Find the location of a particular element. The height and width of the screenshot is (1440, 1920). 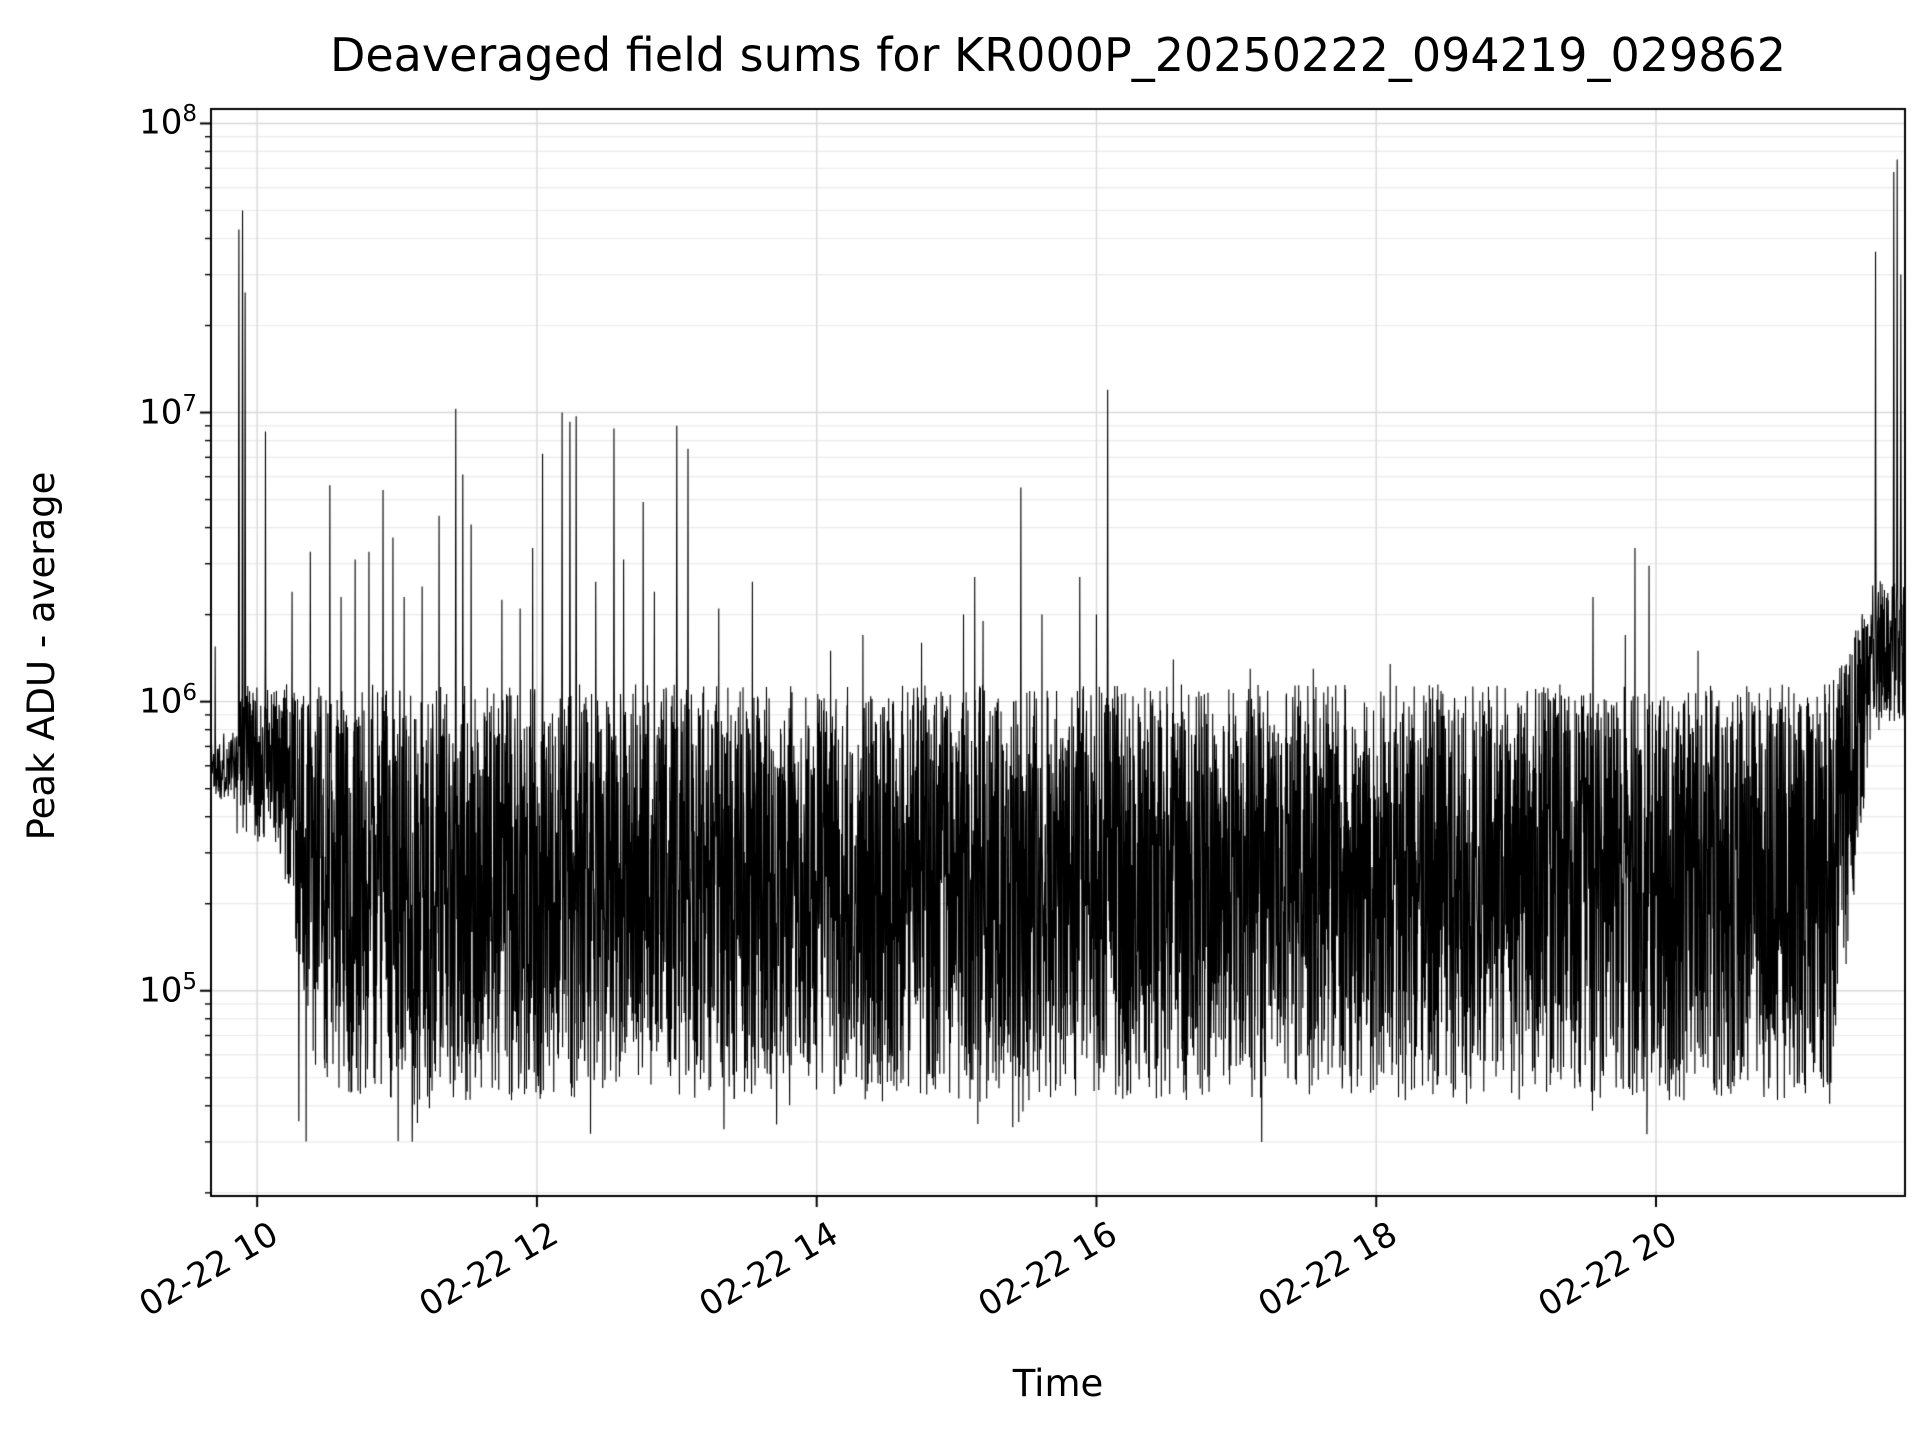

y-tick-label: 105 is located at coordinates (168, 989).